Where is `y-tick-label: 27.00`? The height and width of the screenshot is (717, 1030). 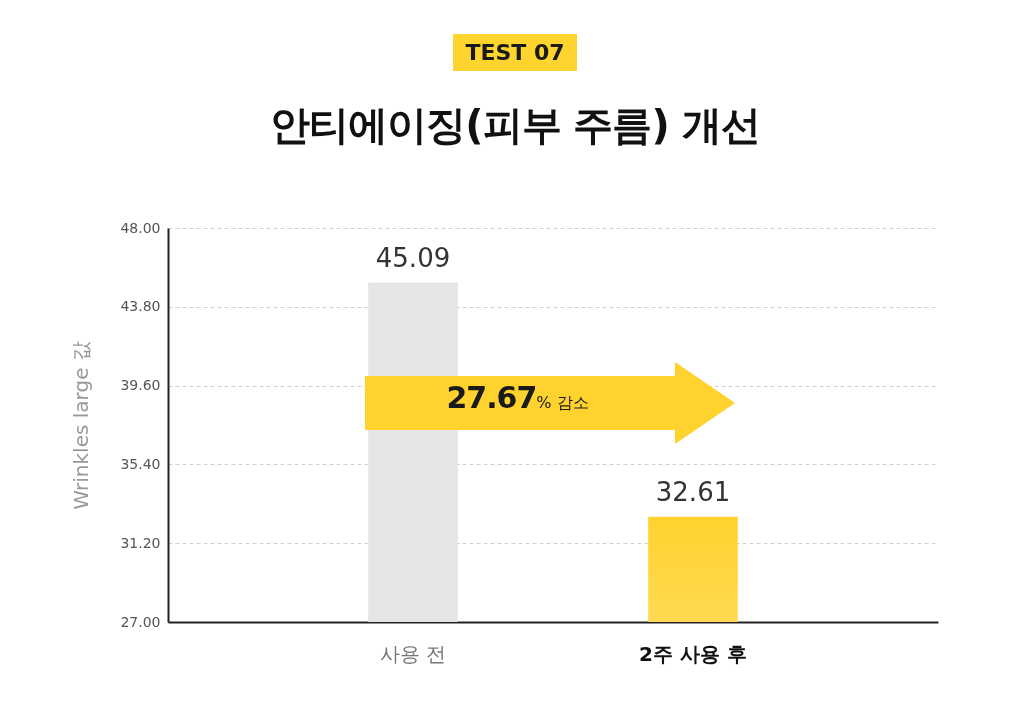 y-tick-label: 27.00 is located at coordinates (140, 621).